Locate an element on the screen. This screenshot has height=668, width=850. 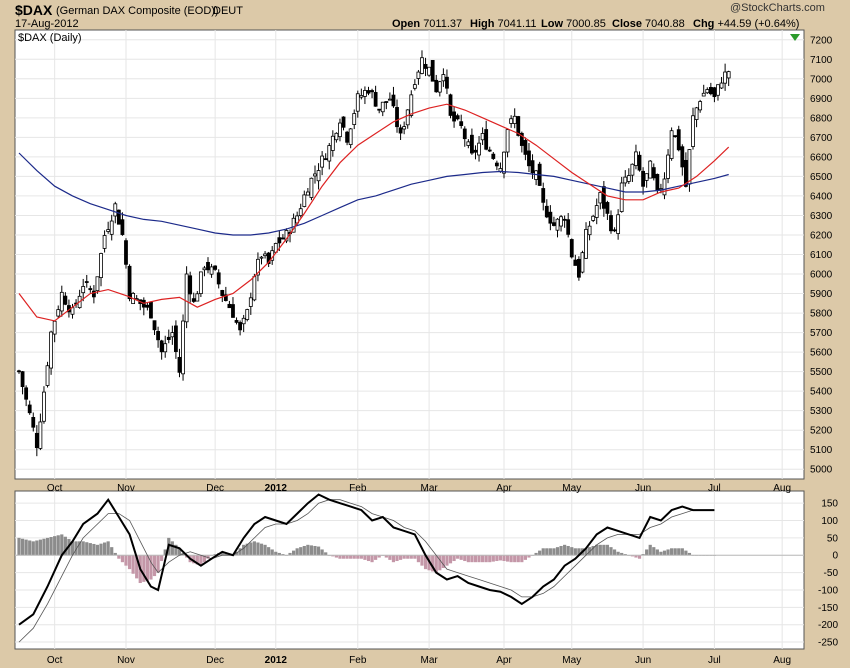
moving-average-slow-line is located at coordinates (373, 194).